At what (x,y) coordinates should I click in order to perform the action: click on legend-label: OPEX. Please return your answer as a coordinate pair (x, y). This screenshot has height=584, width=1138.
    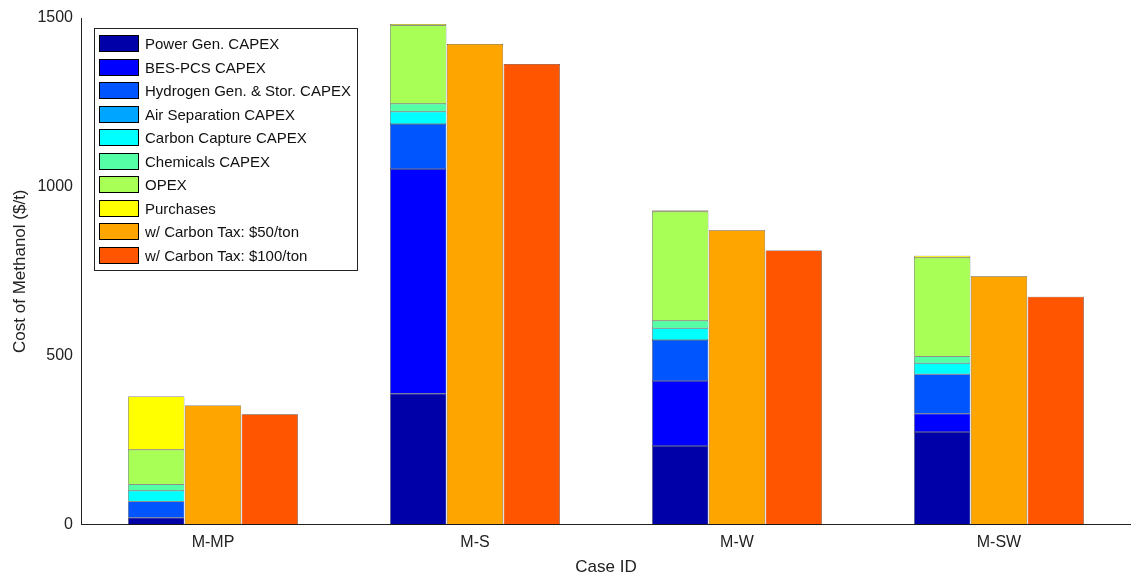
    Looking at the image, I should click on (165, 185).